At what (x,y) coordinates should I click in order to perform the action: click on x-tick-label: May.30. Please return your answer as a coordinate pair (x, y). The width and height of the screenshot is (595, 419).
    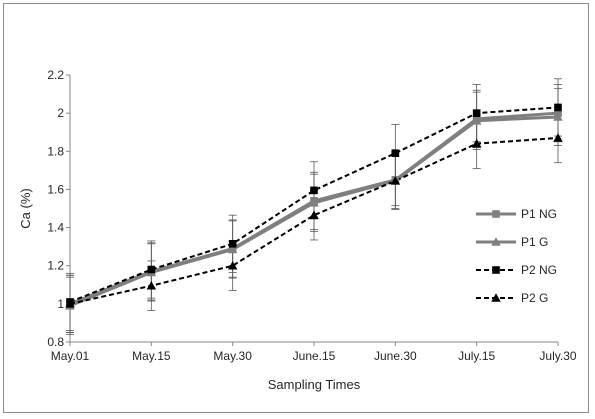
    Looking at the image, I should click on (232, 356).